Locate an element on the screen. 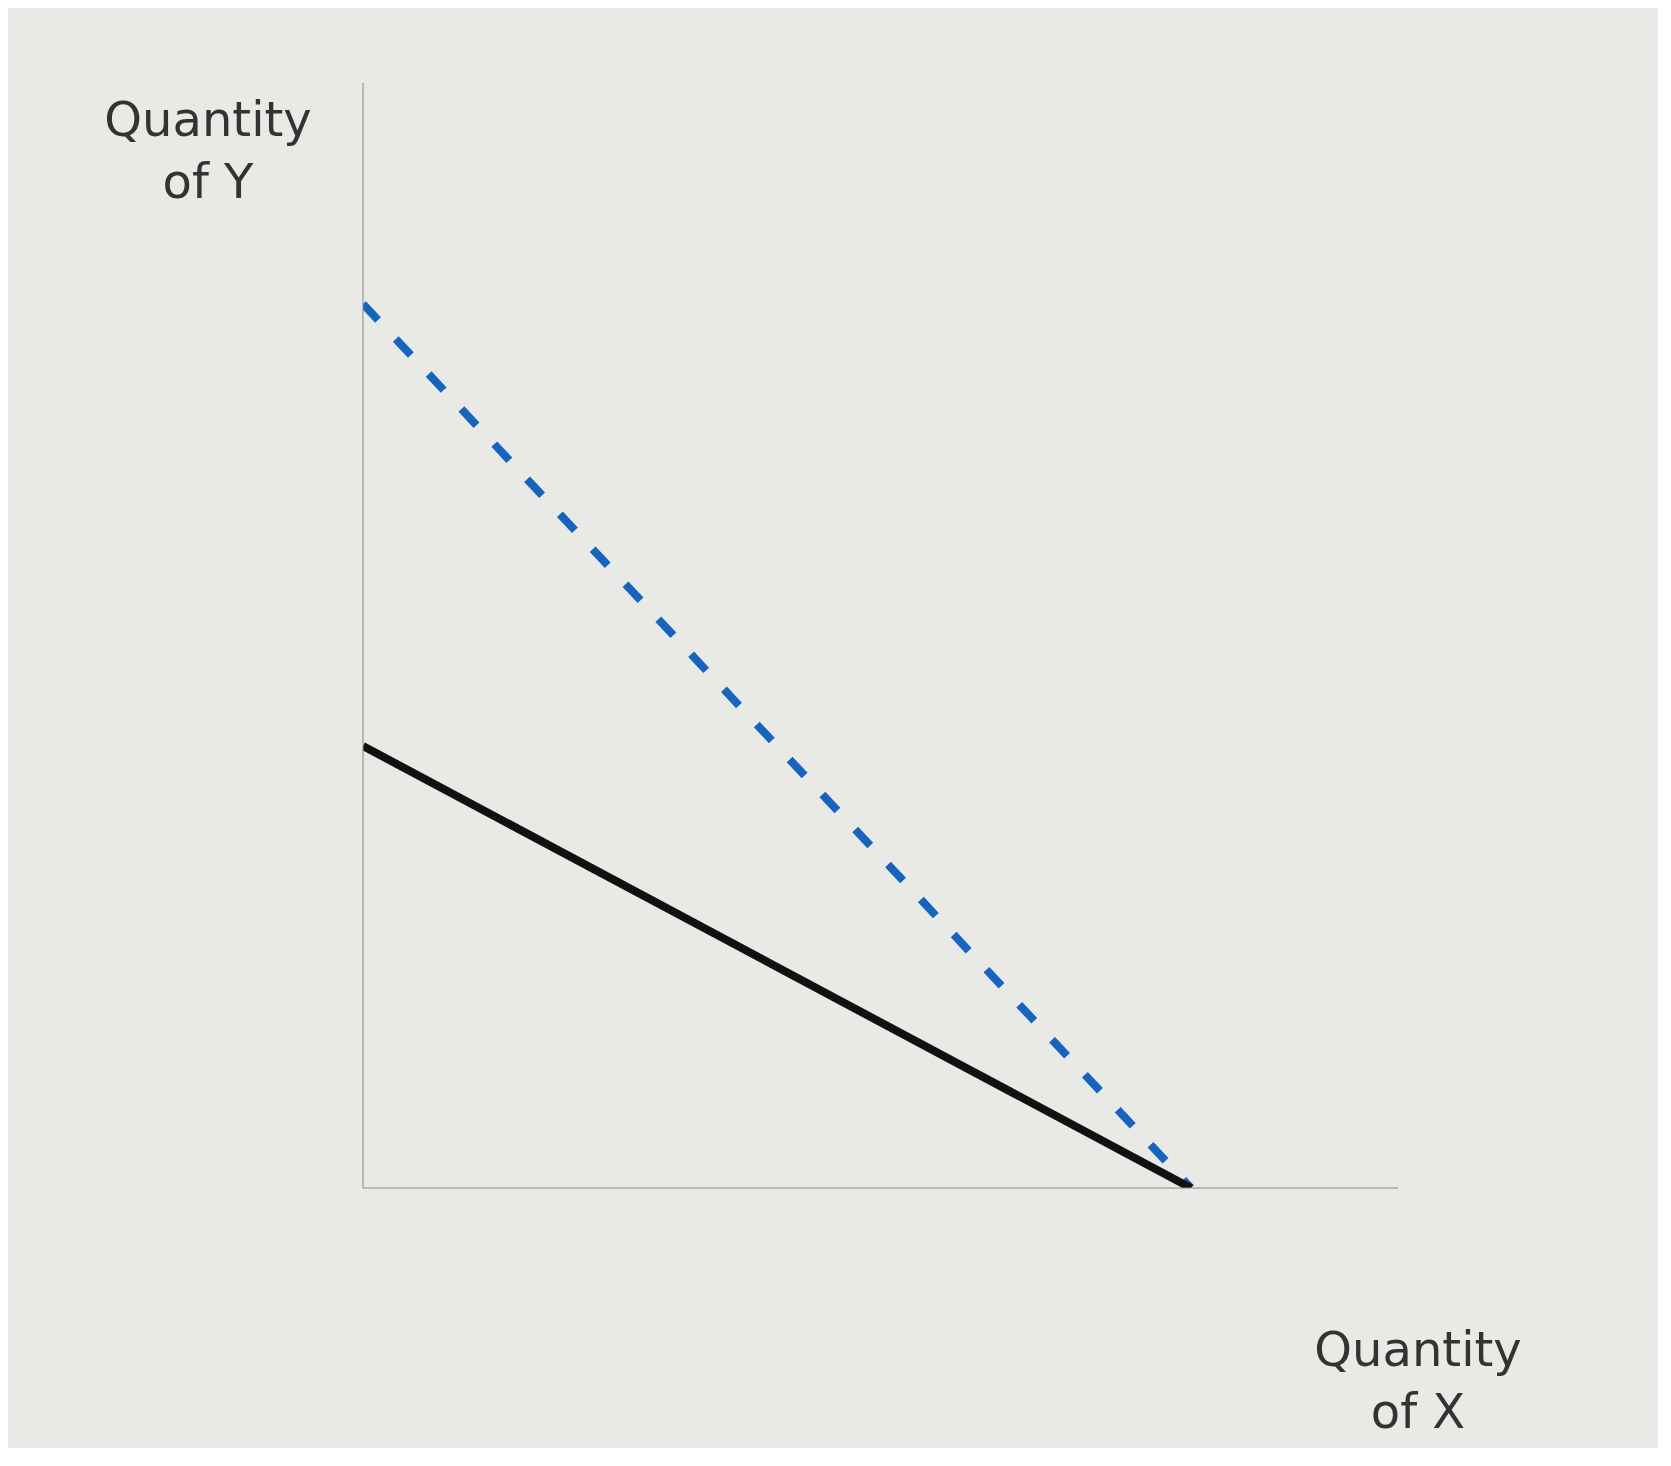 Image resolution: width=1671 pixels, height=1466 pixels. x-axis-title: Quantity of X is located at coordinates (1418, 1381).